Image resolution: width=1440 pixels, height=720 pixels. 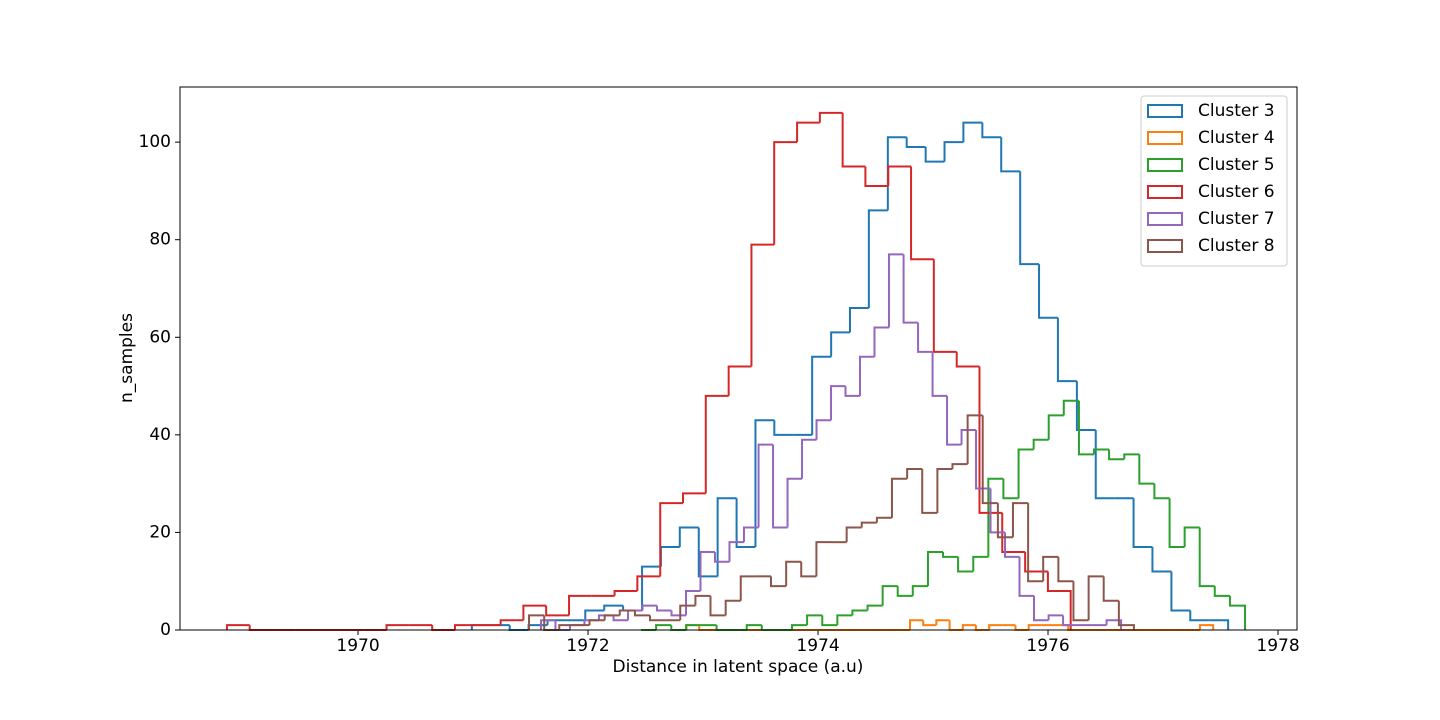 I want to click on x-tick-label: 1978, so click(x=1277, y=646).